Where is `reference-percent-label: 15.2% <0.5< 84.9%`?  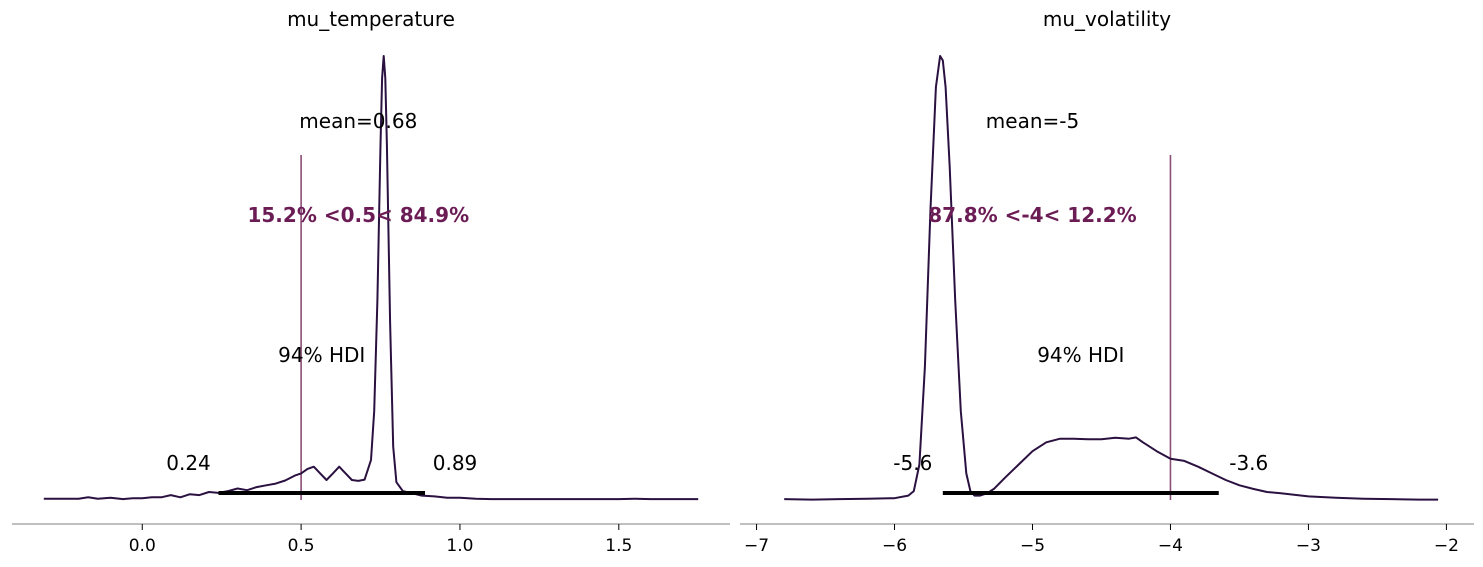
reference-percent-label: 15.2% <0.5< 84.9% is located at coordinates (358, 215).